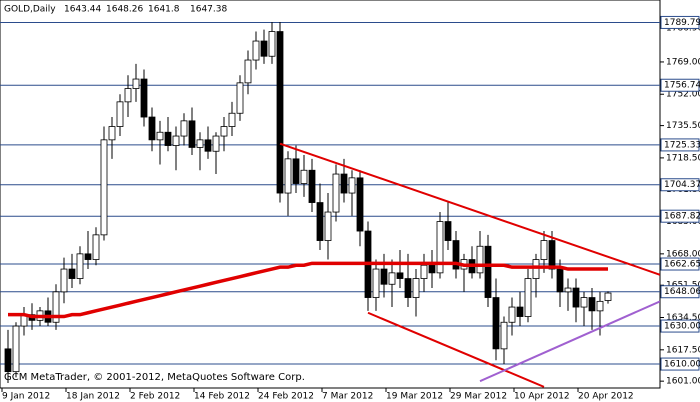 This screenshot has height=402, width=700. I want to click on x-tick-label: 14 Feb 2012, so click(222, 397).